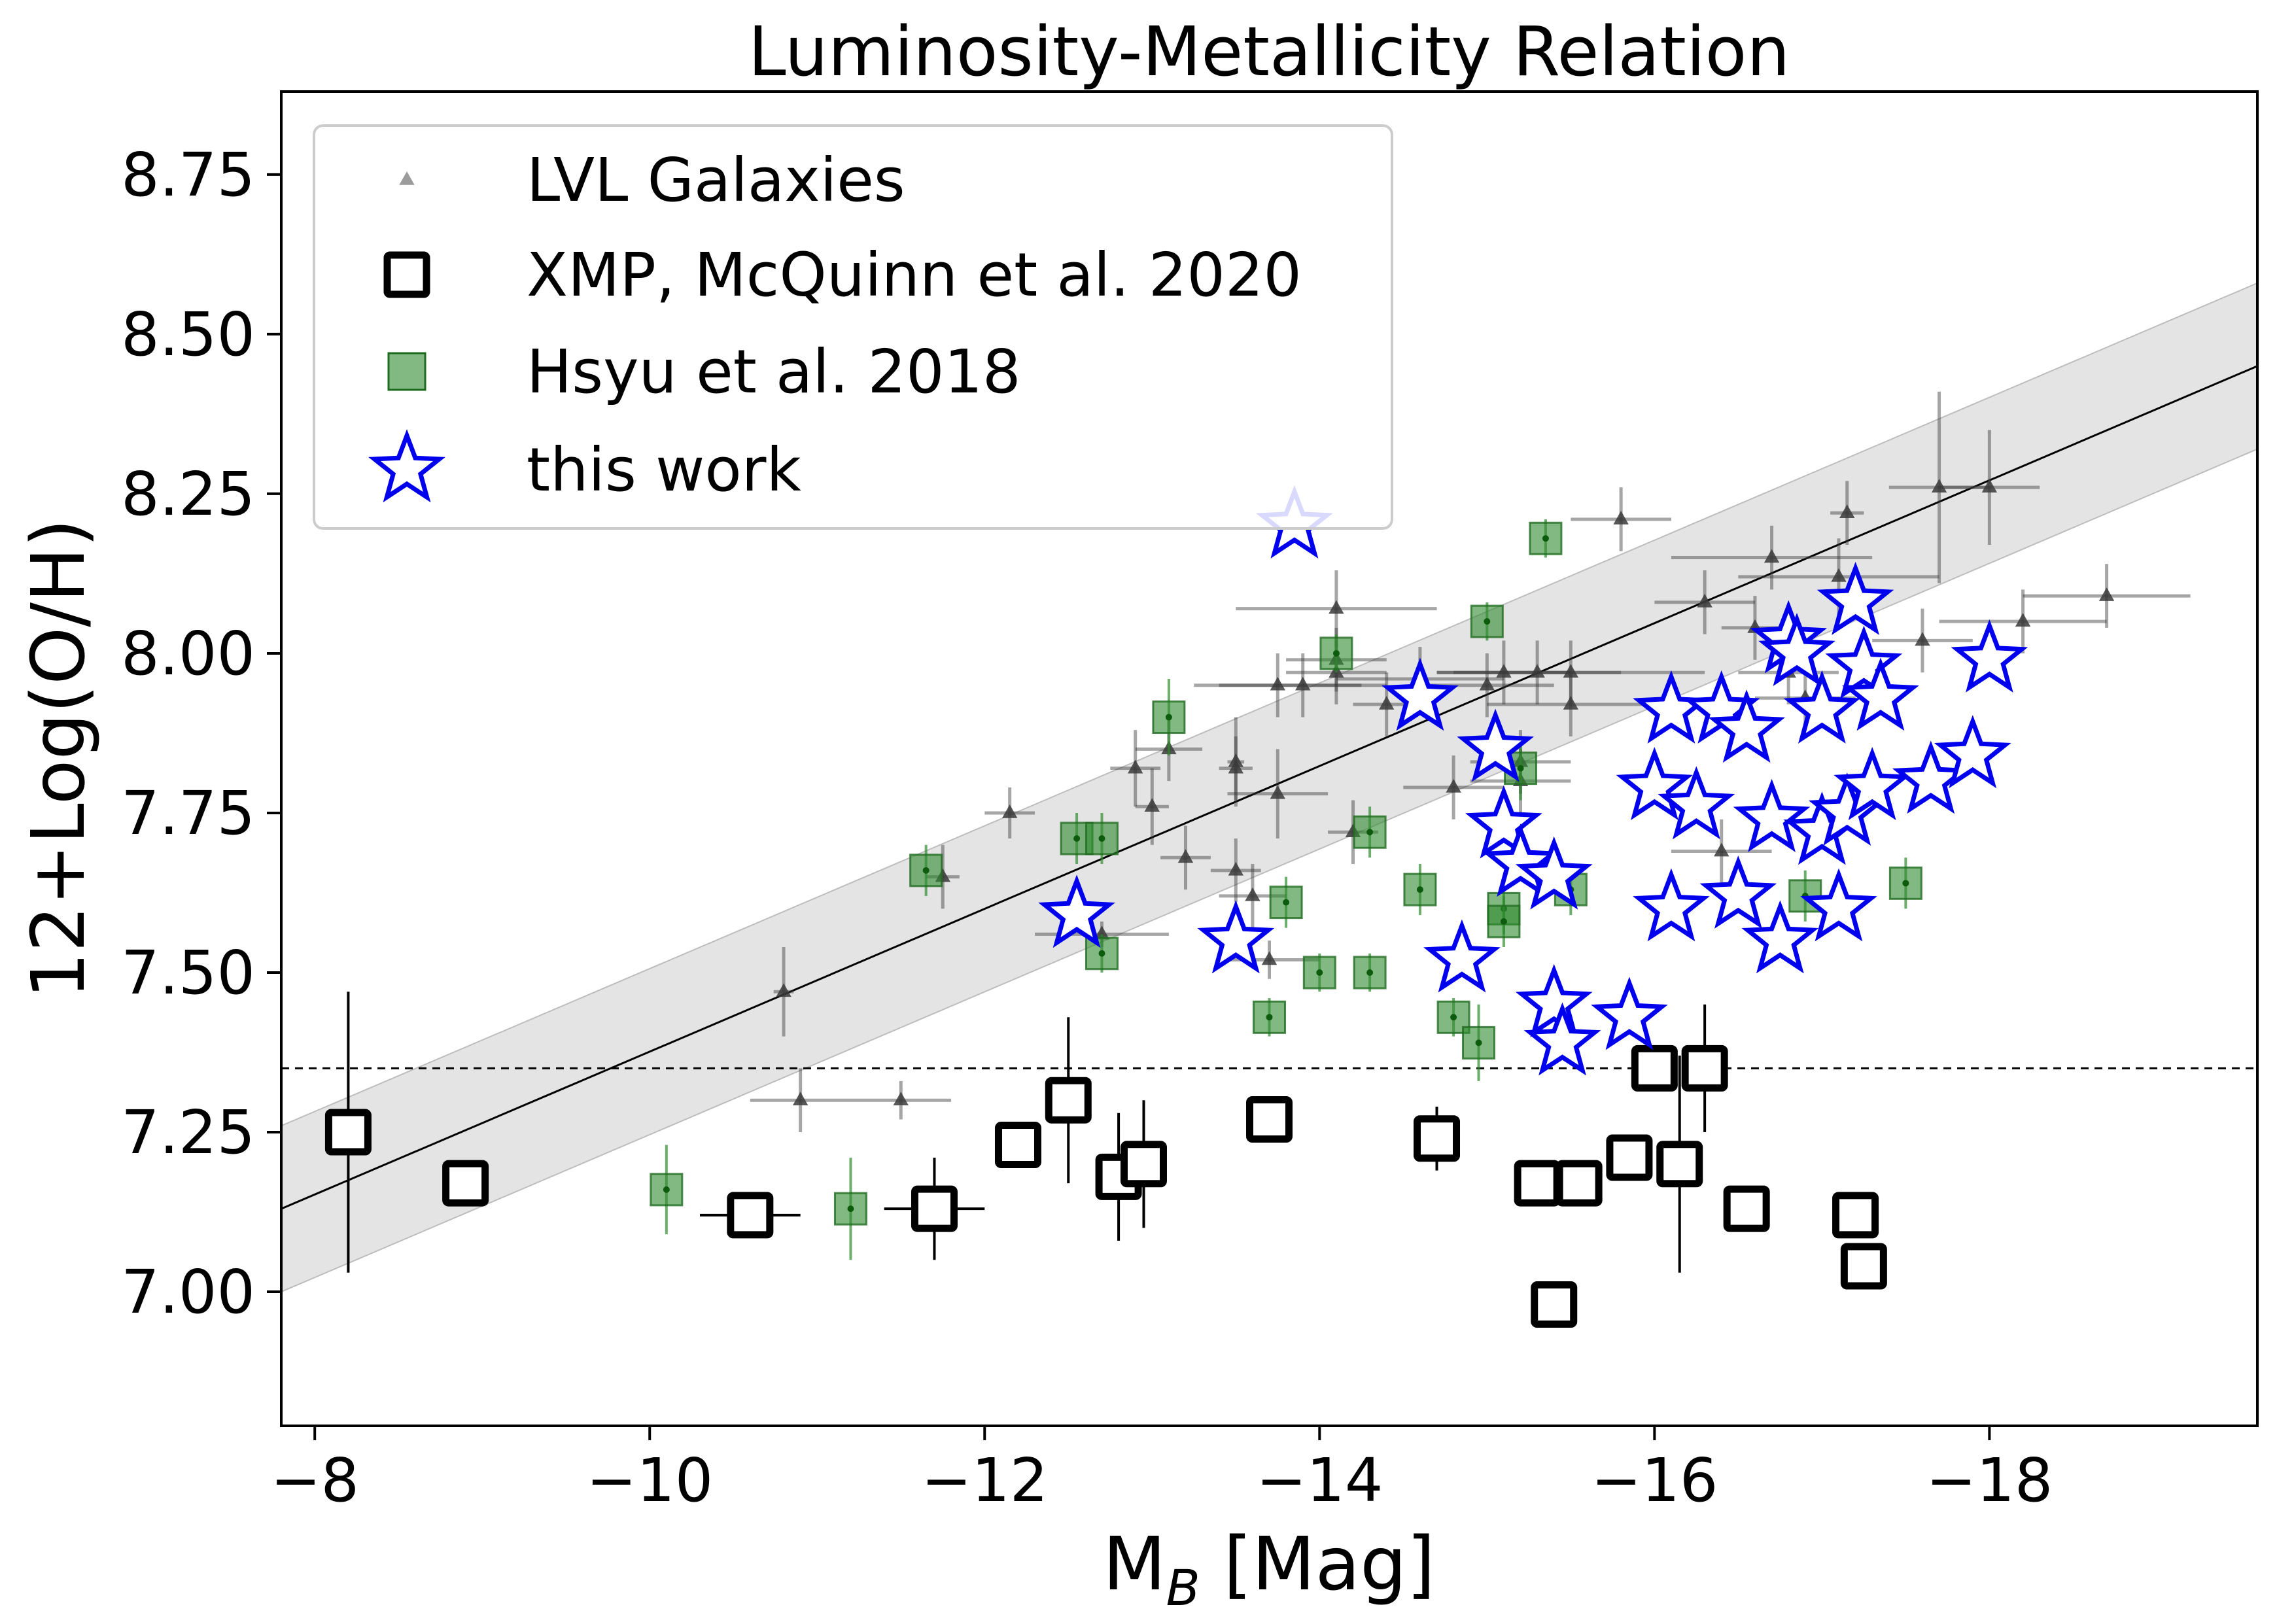 This screenshot has width=2277, height=1624. I want to click on legend-marker-lvl, so click(407, 178).